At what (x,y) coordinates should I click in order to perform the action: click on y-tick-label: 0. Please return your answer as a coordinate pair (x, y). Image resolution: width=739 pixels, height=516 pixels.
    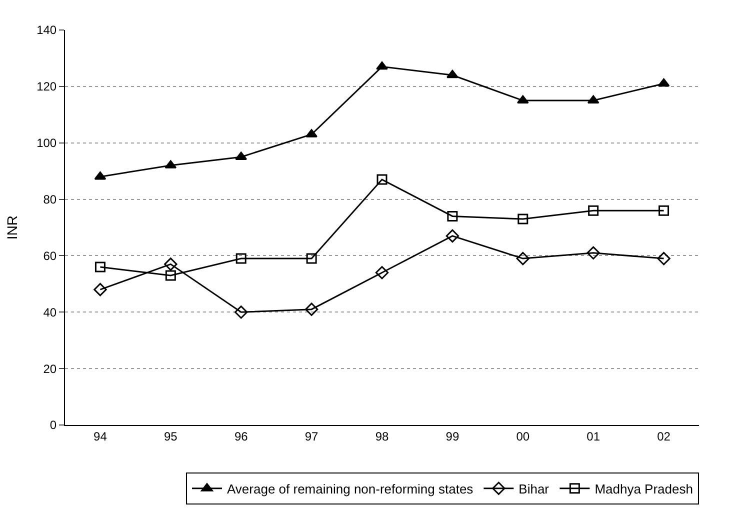
    Looking at the image, I should click on (53, 425).